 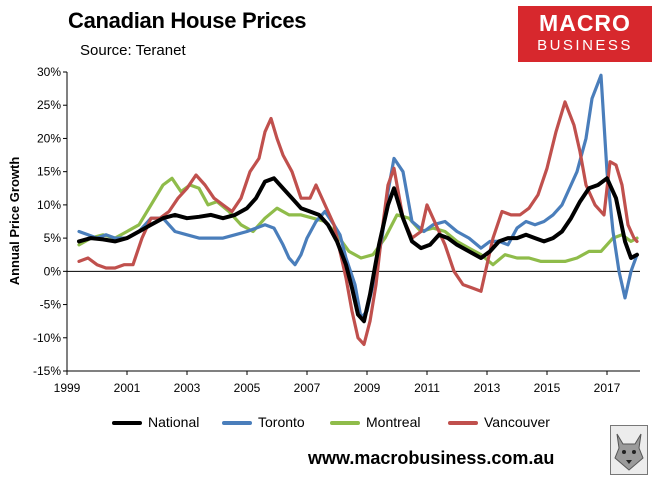 I want to click on legend-label-toronto: Toronto, so click(x=281, y=422).